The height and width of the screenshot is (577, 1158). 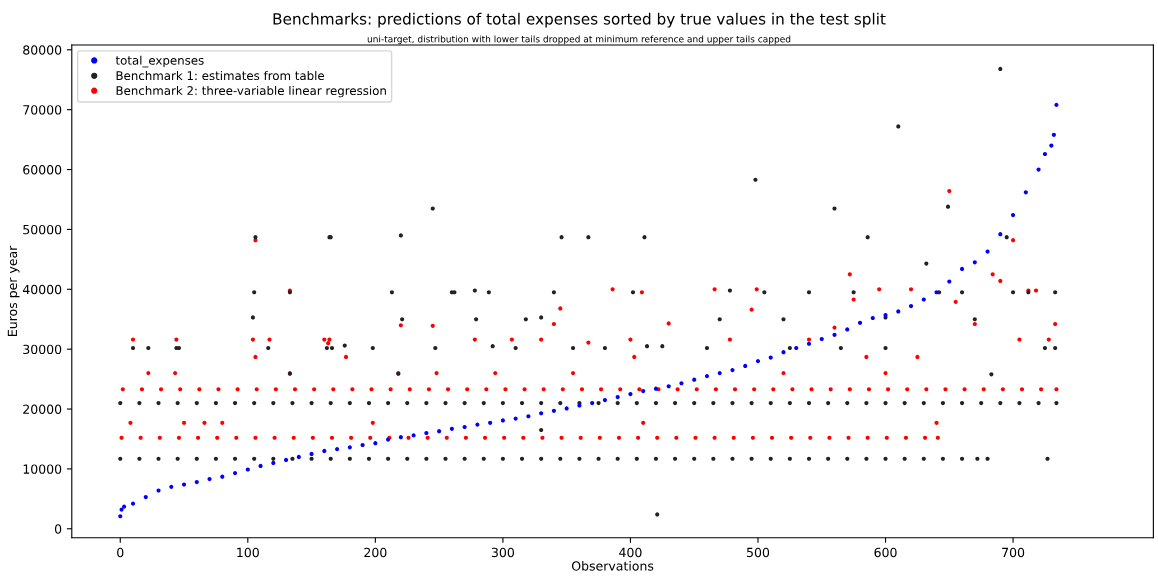 I want to click on y-tick-label: 0, so click(x=58, y=529).